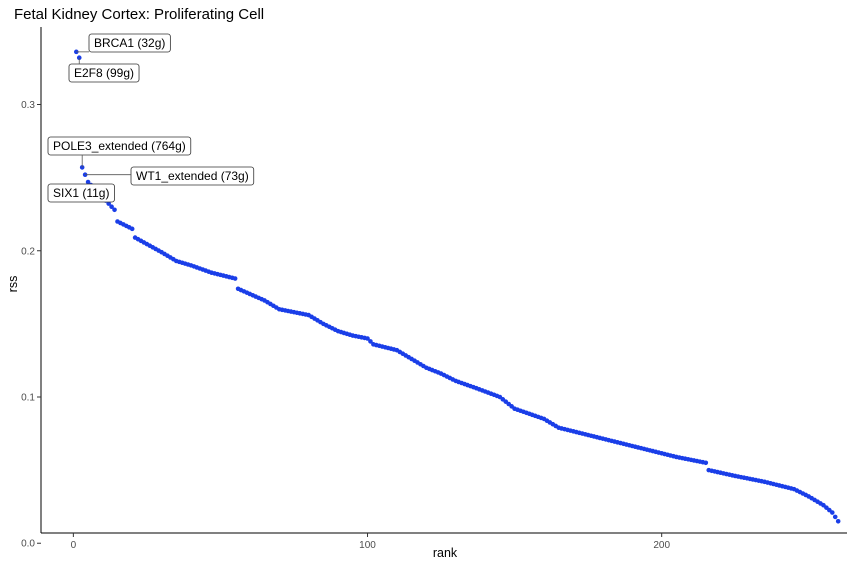 The width and height of the screenshot is (851, 568). I want to click on x-axis-title: rank, so click(445, 553).